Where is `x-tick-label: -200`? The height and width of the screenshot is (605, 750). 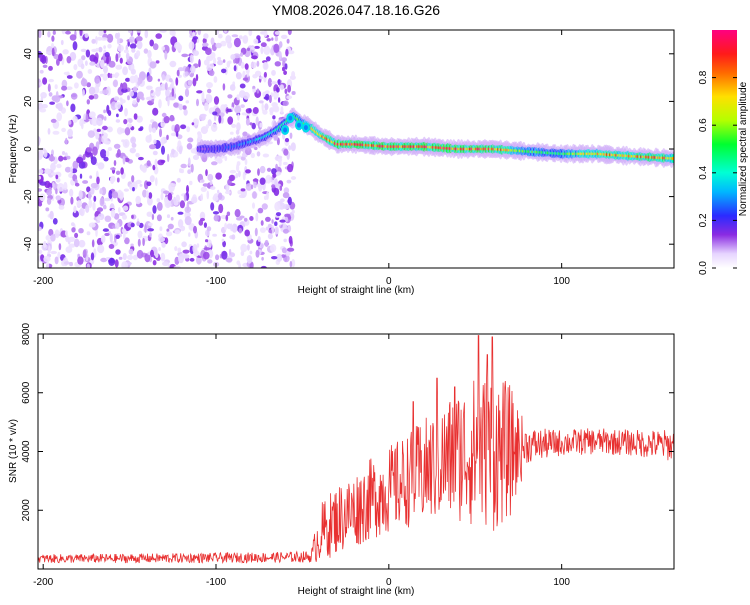 x-tick-label: -200 is located at coordinates (43, 582).